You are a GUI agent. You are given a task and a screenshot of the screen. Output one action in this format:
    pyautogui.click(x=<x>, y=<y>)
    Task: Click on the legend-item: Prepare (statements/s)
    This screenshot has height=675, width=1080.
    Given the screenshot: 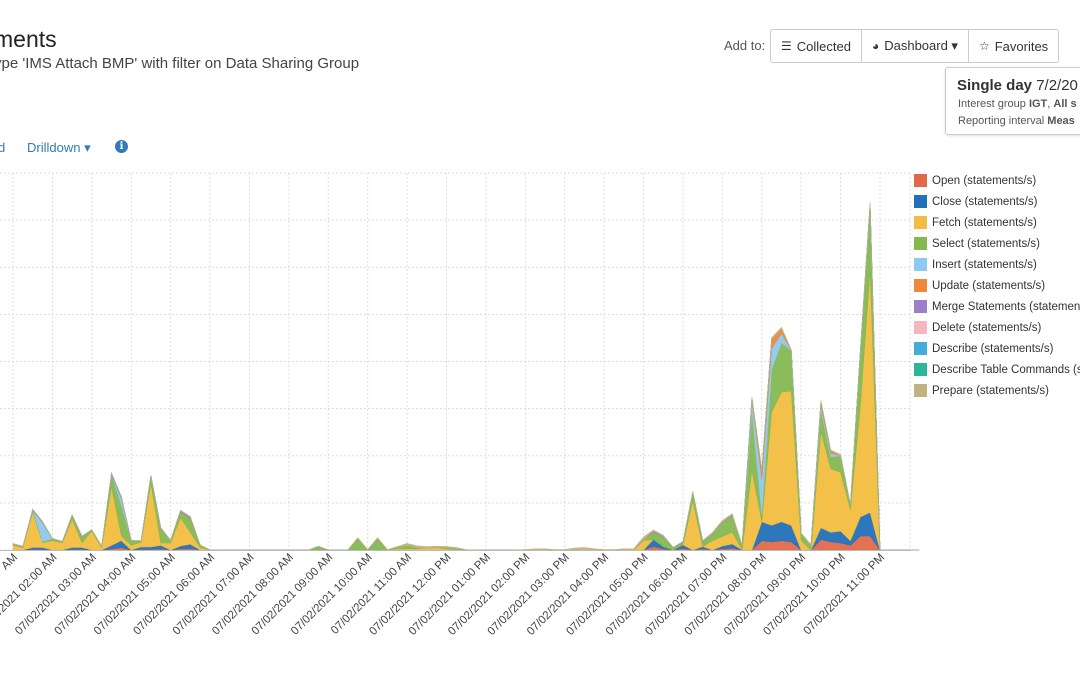 What is the action you would take?
    pyautogui.click(x=981, y=390)
    